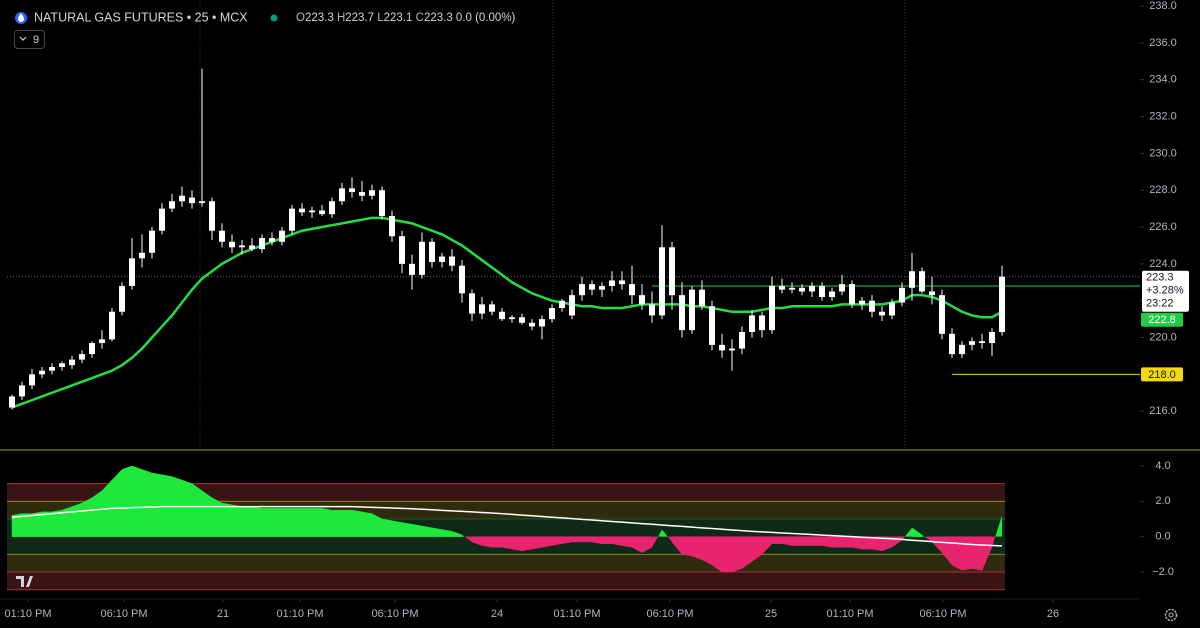 The image size is (1200, 628). I want to click on y-tick-label: 0.0, so click(1162, 537).